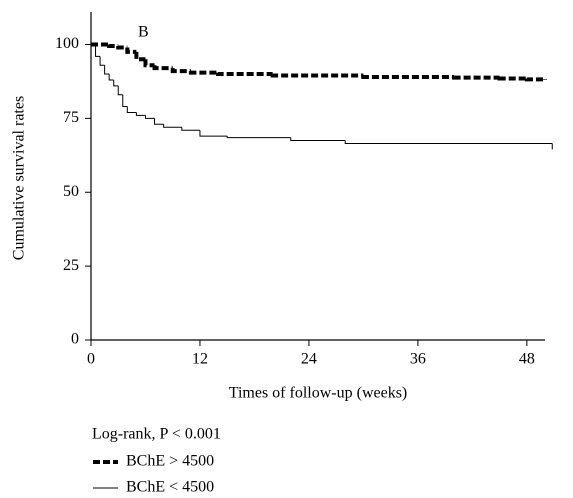  I want to click on x-tick-label: 36, so click(418, 359).